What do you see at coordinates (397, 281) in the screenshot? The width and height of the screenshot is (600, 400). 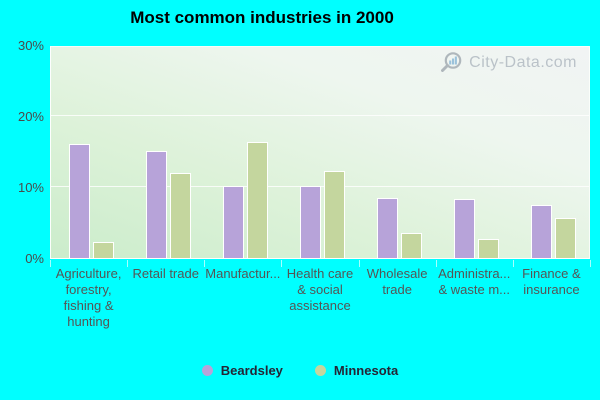 I see `x-axis-label-4: Wholesale trade` at bounding box center [397, 281].